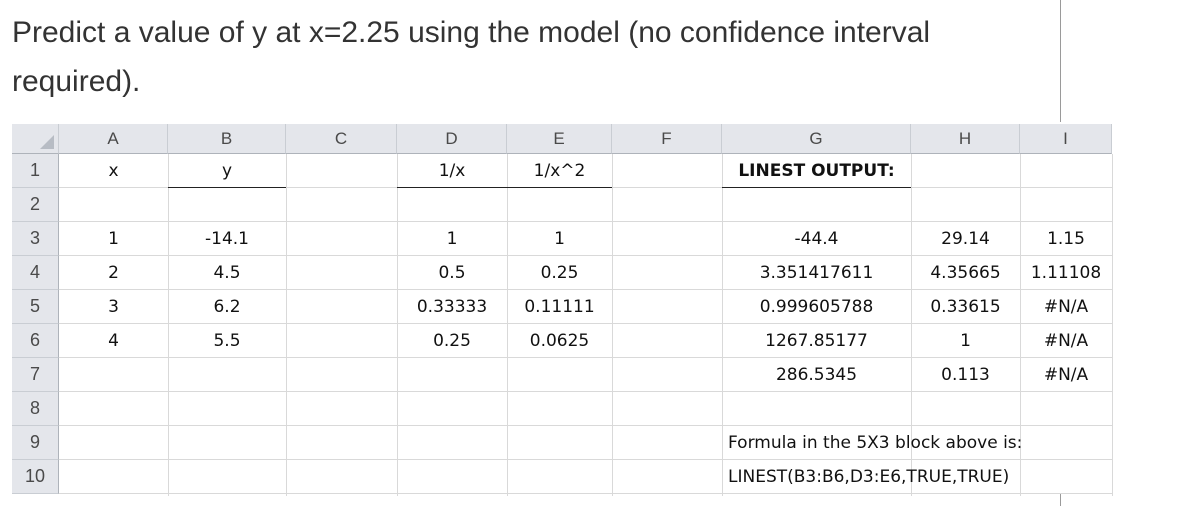  I want to click on cell-b4: 4.5, so click(227, 273).